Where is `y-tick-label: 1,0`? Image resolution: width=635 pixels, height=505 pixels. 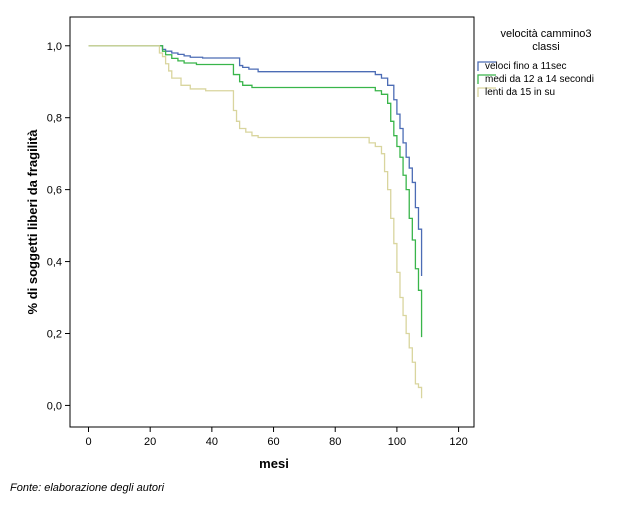
y-tick-label: 1,0 is located at coordinates (54, 47).